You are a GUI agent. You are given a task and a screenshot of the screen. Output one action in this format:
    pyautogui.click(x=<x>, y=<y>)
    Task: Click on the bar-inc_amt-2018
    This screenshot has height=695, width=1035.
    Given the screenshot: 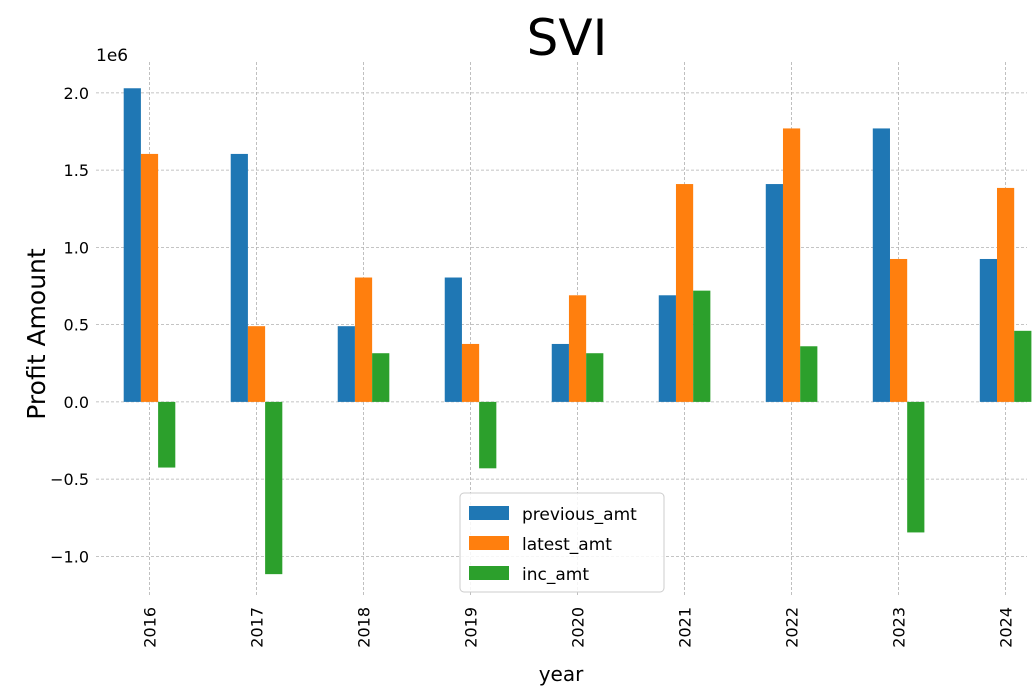 What is the action you would take?
    pyautogui.click(x=381, y=377)
    